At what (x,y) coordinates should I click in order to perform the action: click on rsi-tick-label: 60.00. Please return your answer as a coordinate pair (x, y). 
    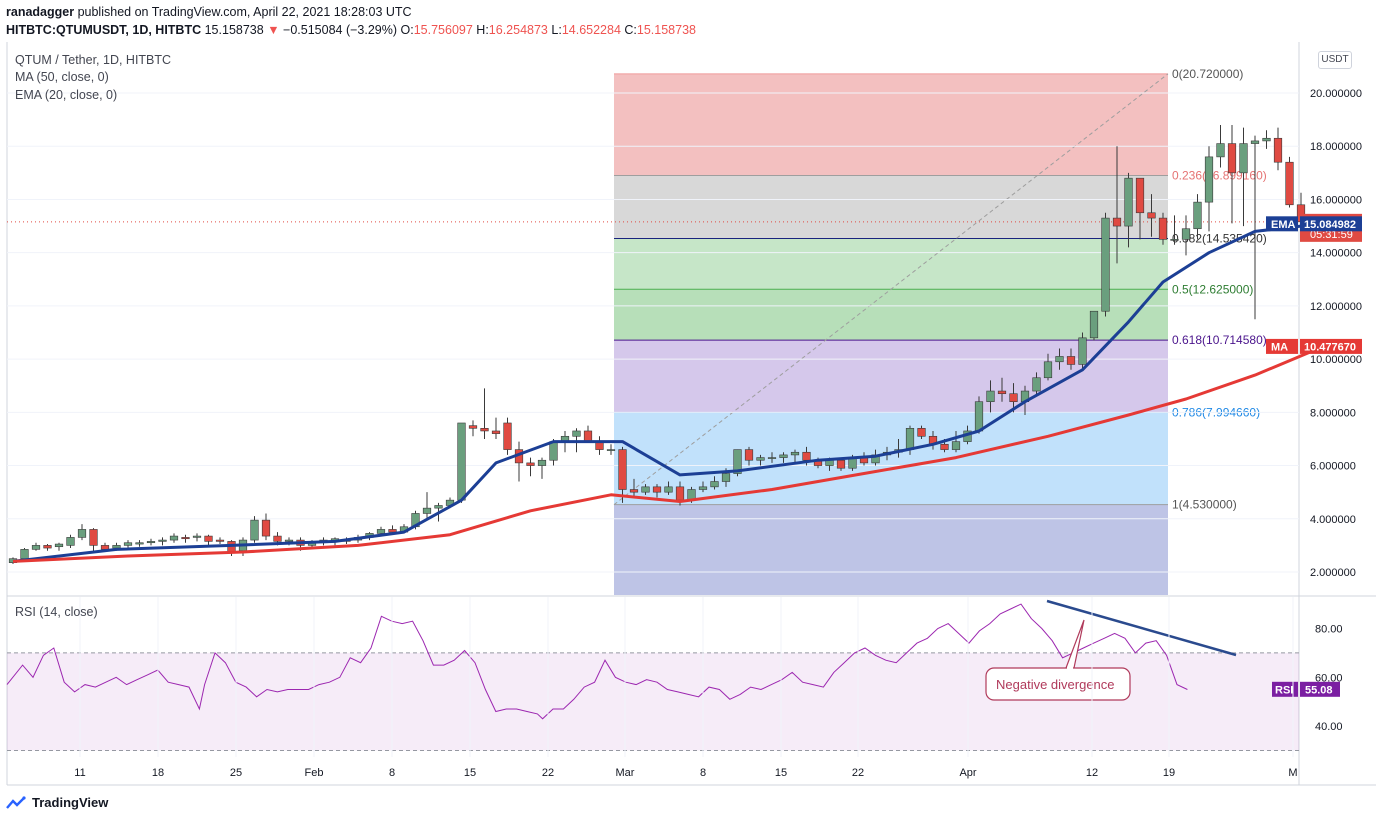
    Looking at the image, I should click on (1329, 678).